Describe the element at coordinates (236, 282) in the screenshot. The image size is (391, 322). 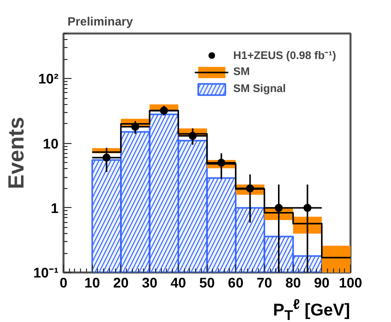
I see `x-tick-label: 60` at that location.